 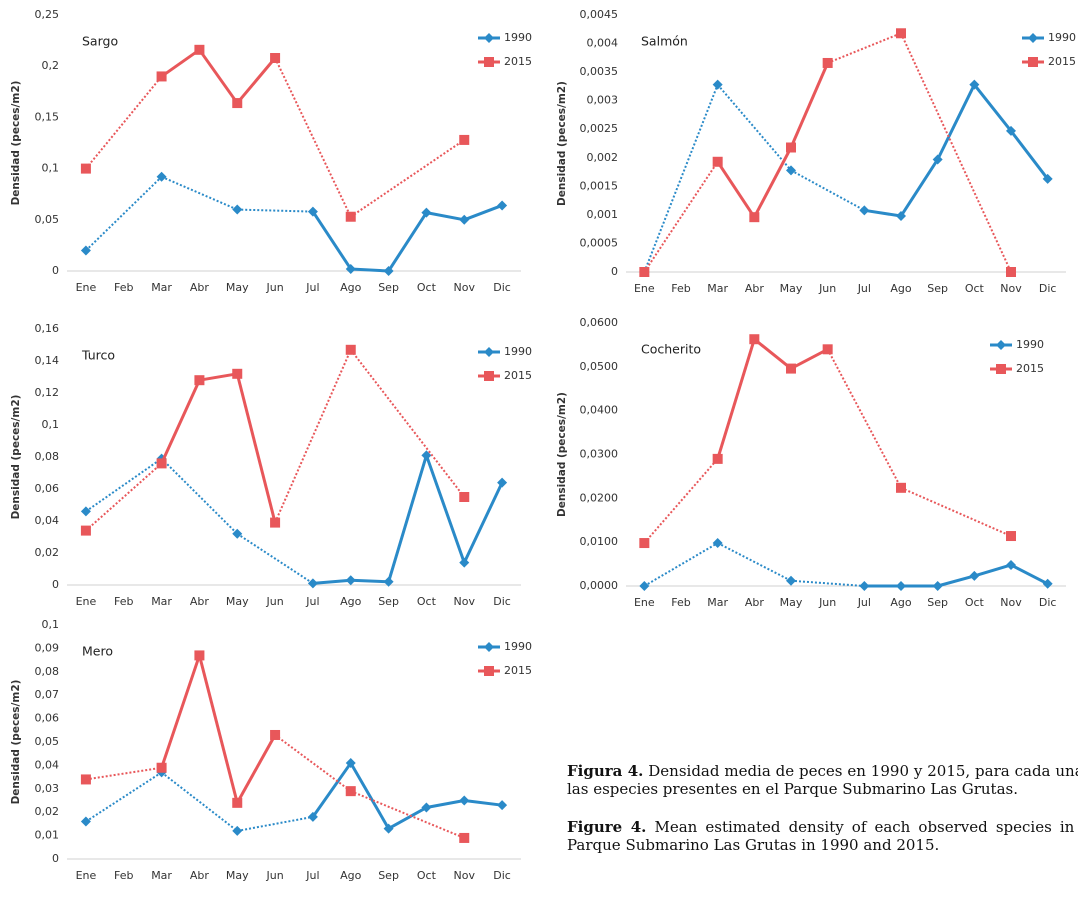 What do you see at coordinates (599, 242) in the screenshot?
I see `y-tick-label: 0,0005` at bounding box center [599, 242].